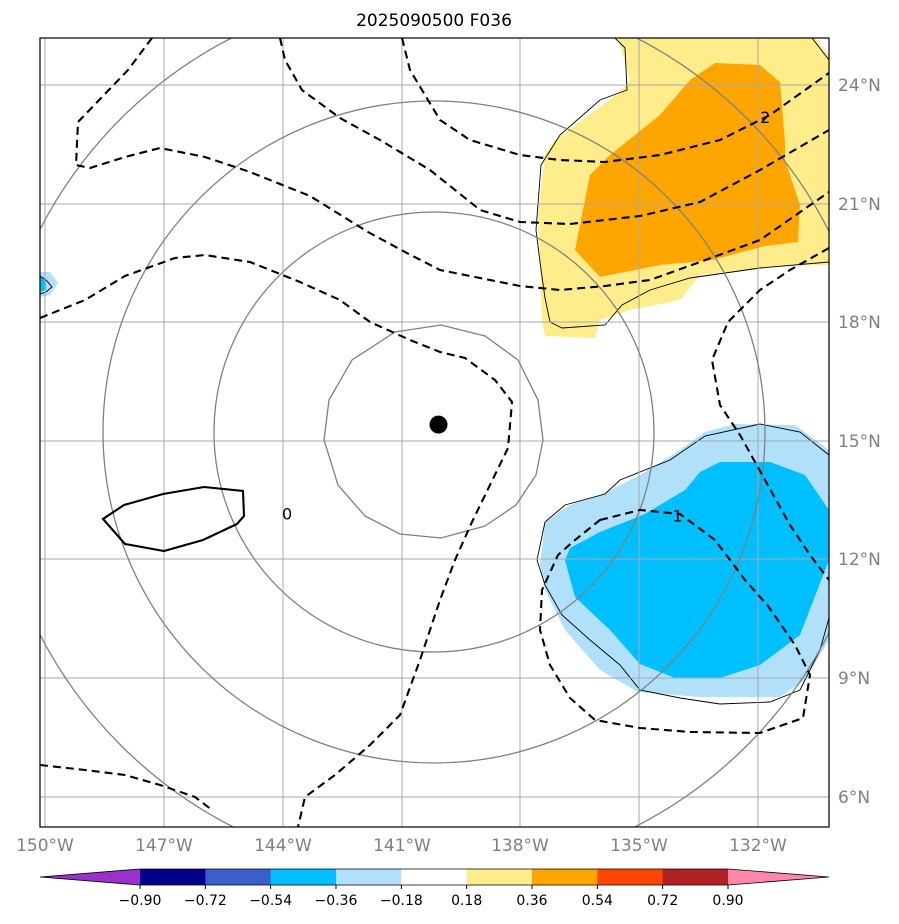  I want to click on colorbar-tick-label: −0.90, so click(140, 901).